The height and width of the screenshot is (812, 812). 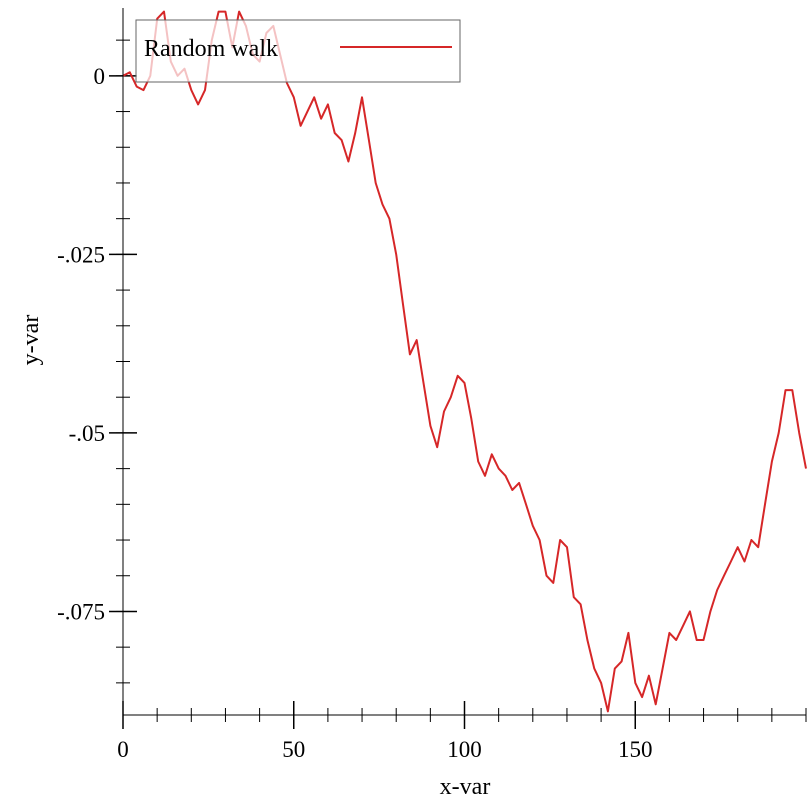 I want to click on y-axis-title: y-var, so click(x=31, y=340).